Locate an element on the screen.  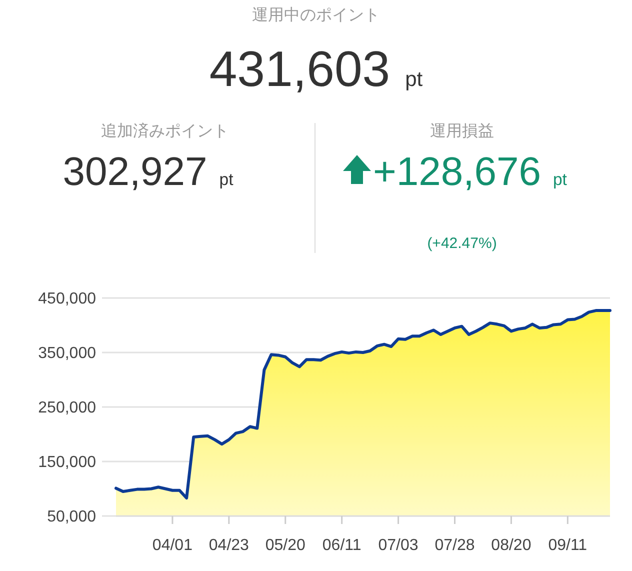
x-tick-label: 04/23 is located at coordinates (229, 545).